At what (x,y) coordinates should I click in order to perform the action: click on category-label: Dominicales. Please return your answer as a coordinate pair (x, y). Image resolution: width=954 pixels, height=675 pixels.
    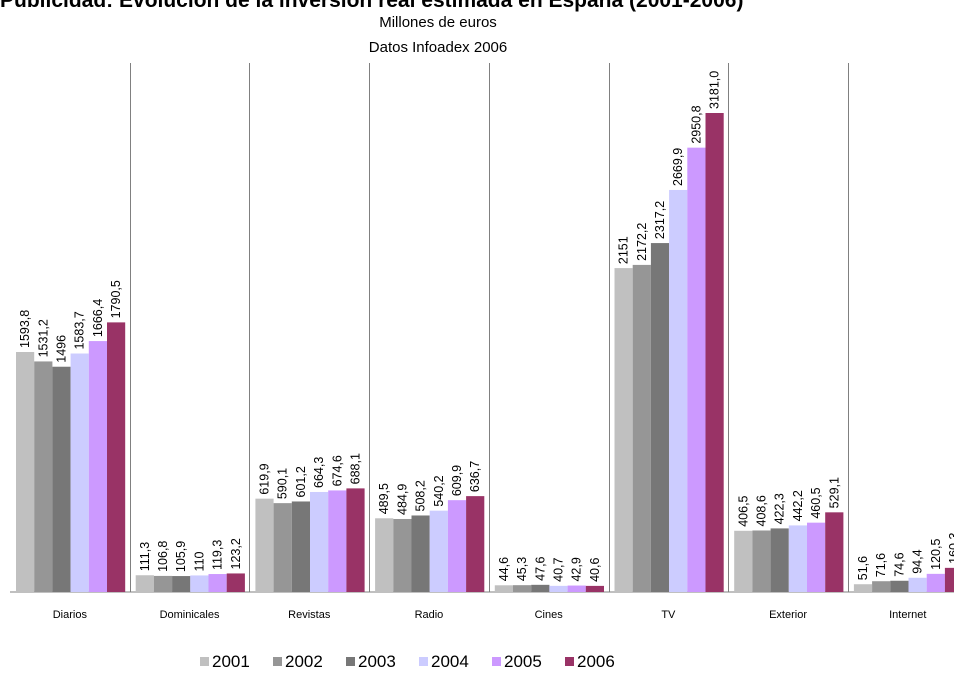
    Looking at the image, I should click on (190, 615).